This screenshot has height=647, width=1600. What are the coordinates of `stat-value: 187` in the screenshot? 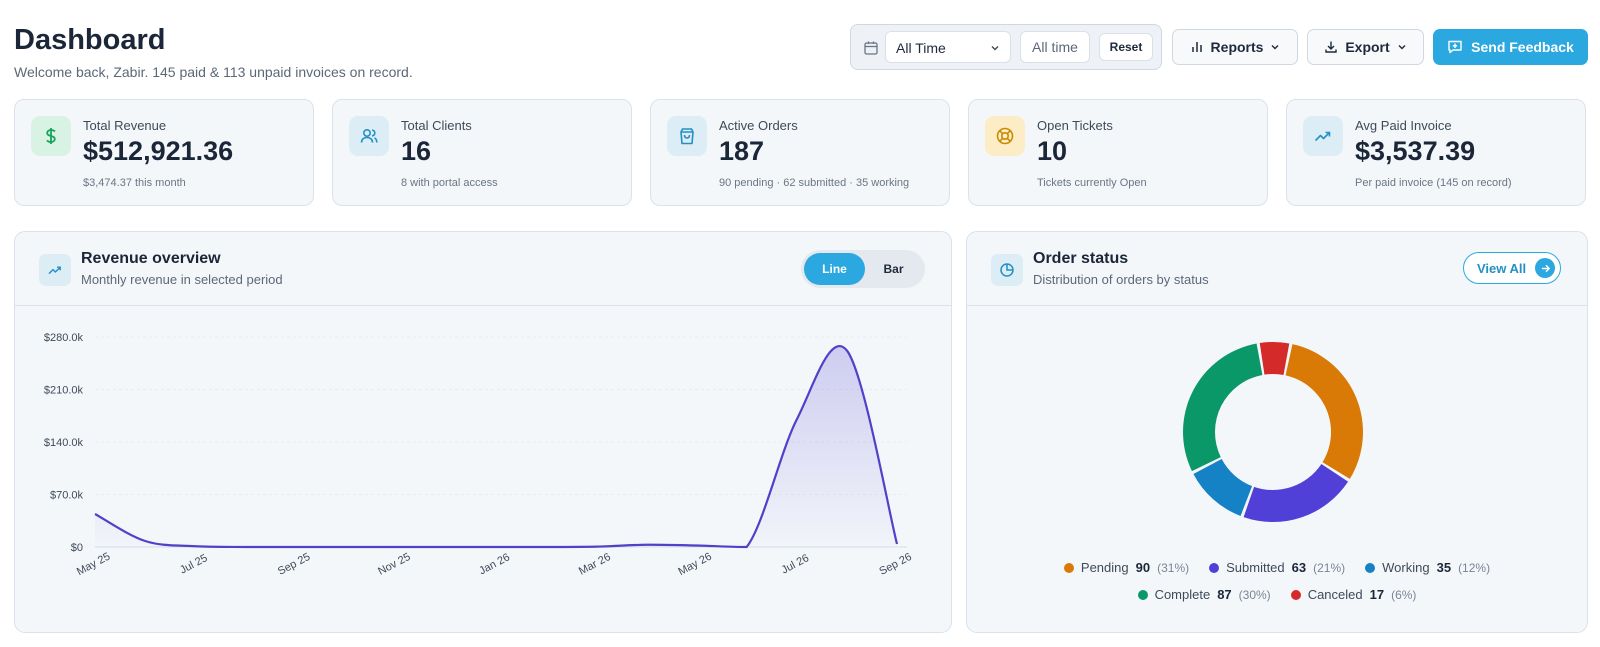 It's located at (742, 151).